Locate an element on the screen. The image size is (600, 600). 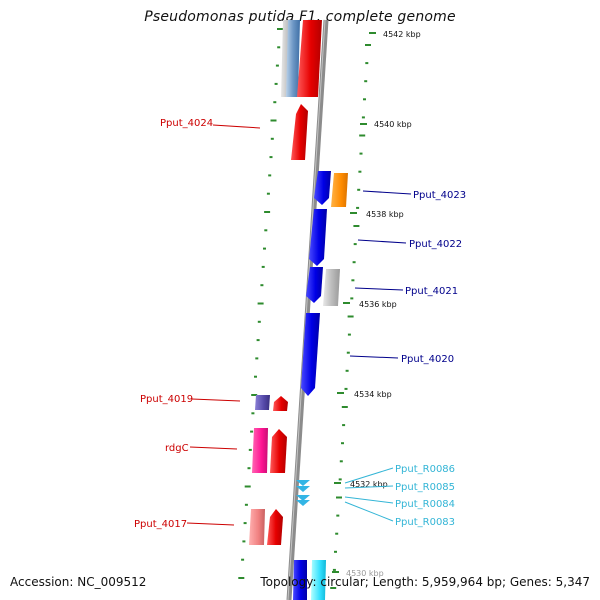
genome-title: Pseudomonas putida F1, complete genome is located at coordinates (300, 17).